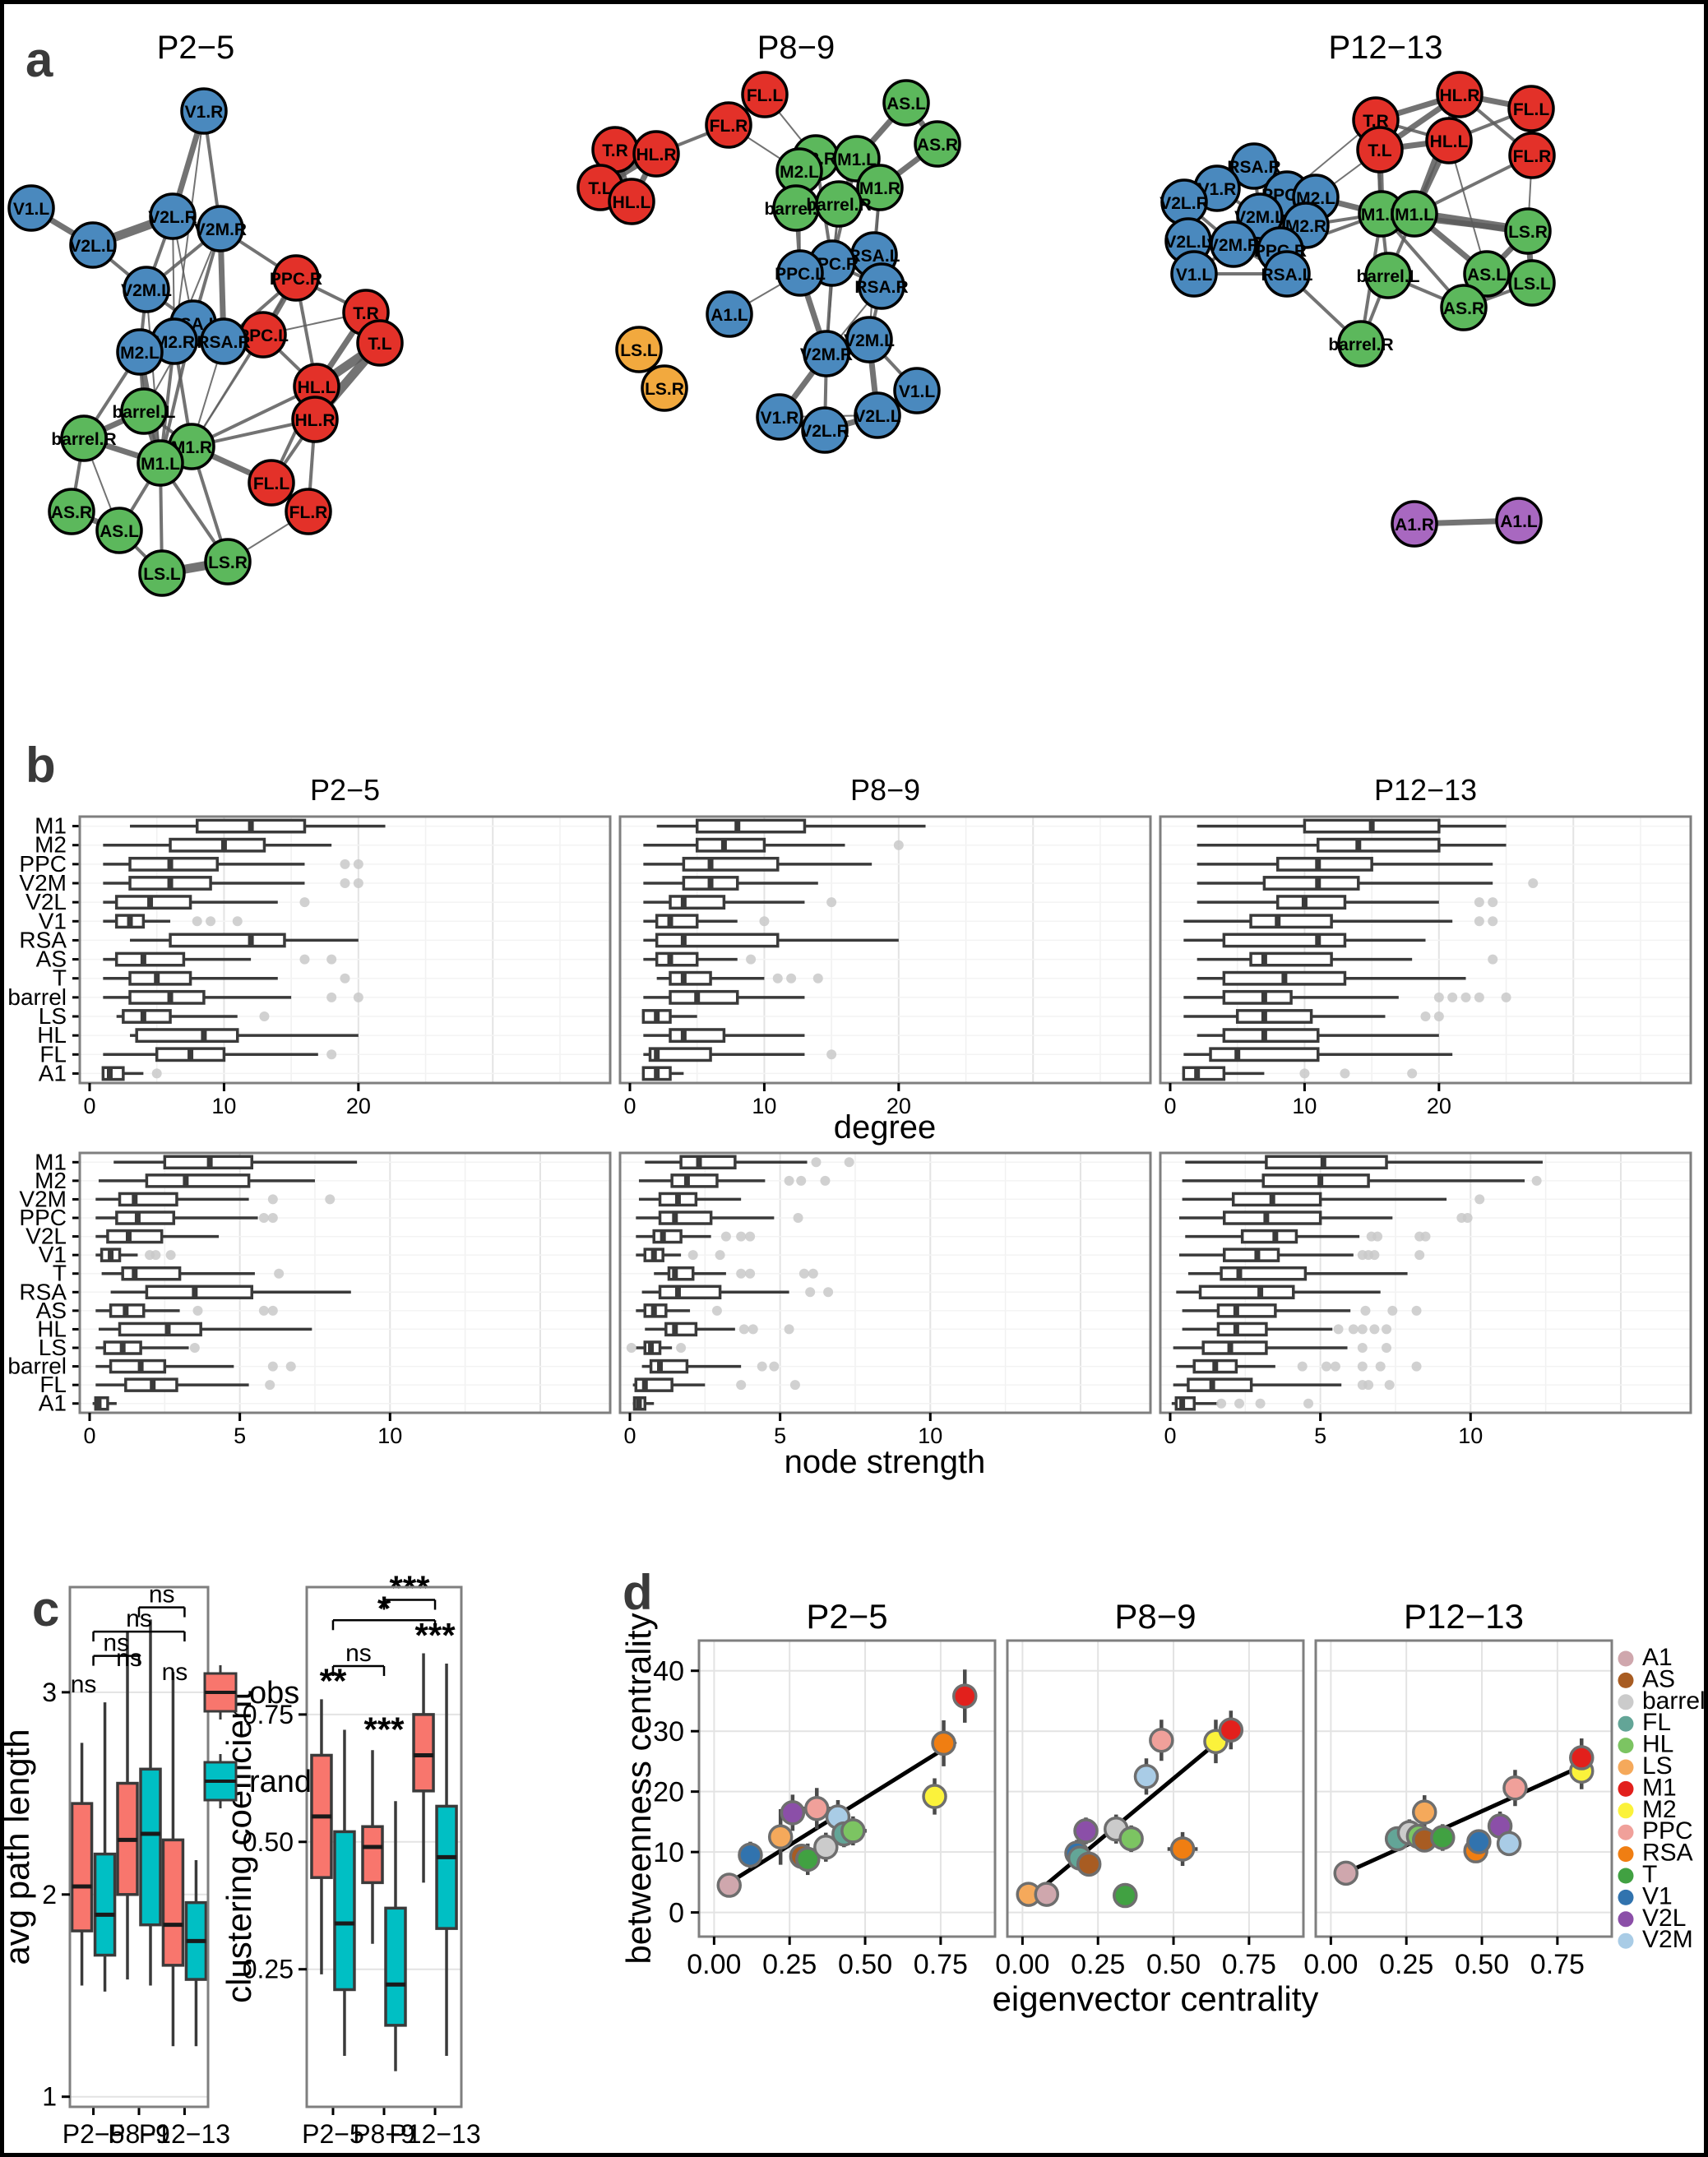 This screenshot has height=2157, width=1708. Describe the element at coordinates (1162, 1740) in the screenshot. I see `data-point-PPC` at that location.